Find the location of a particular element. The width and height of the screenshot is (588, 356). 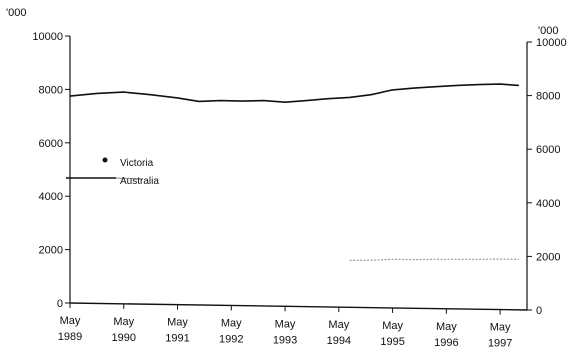

series-line-victoria is located at coordinates (434, 259).